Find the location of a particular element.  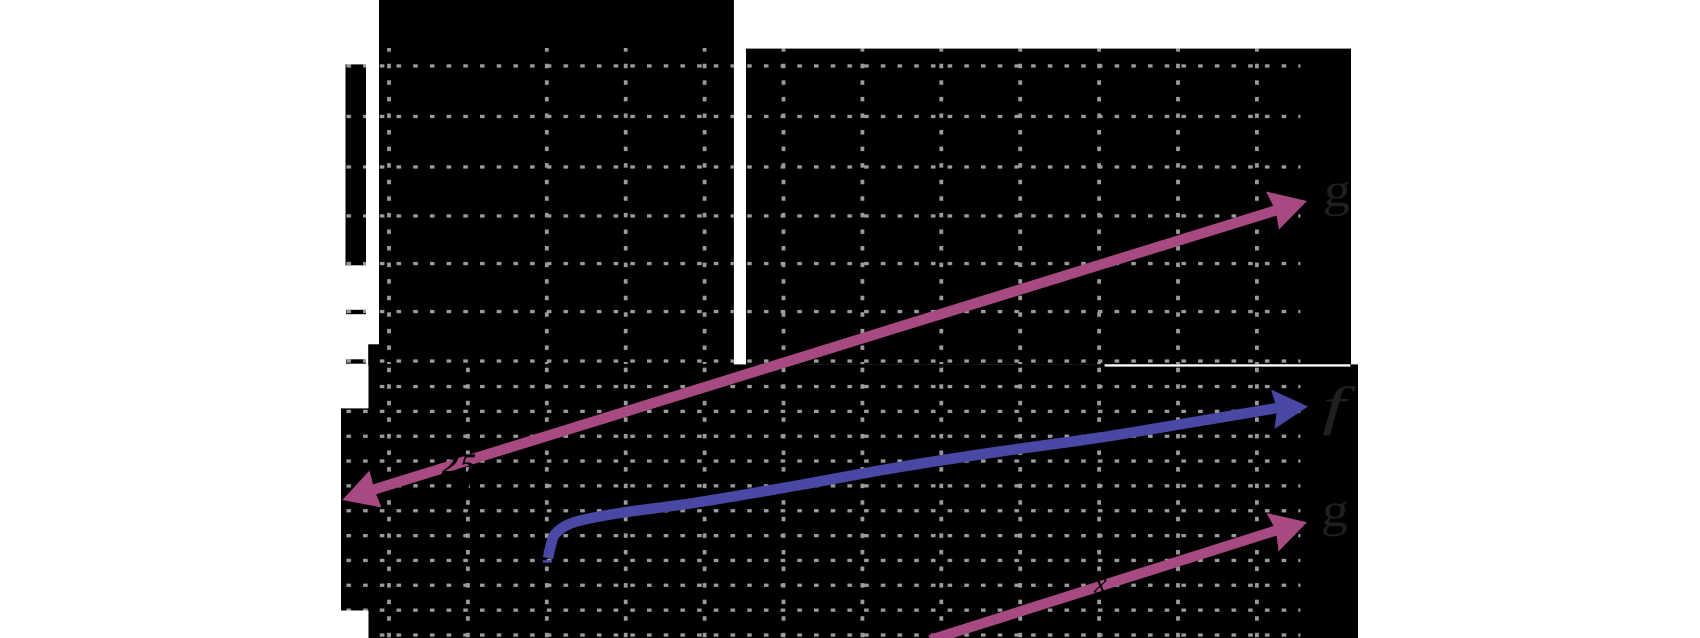

svg-text: x is located at coordinates (1100, 584).